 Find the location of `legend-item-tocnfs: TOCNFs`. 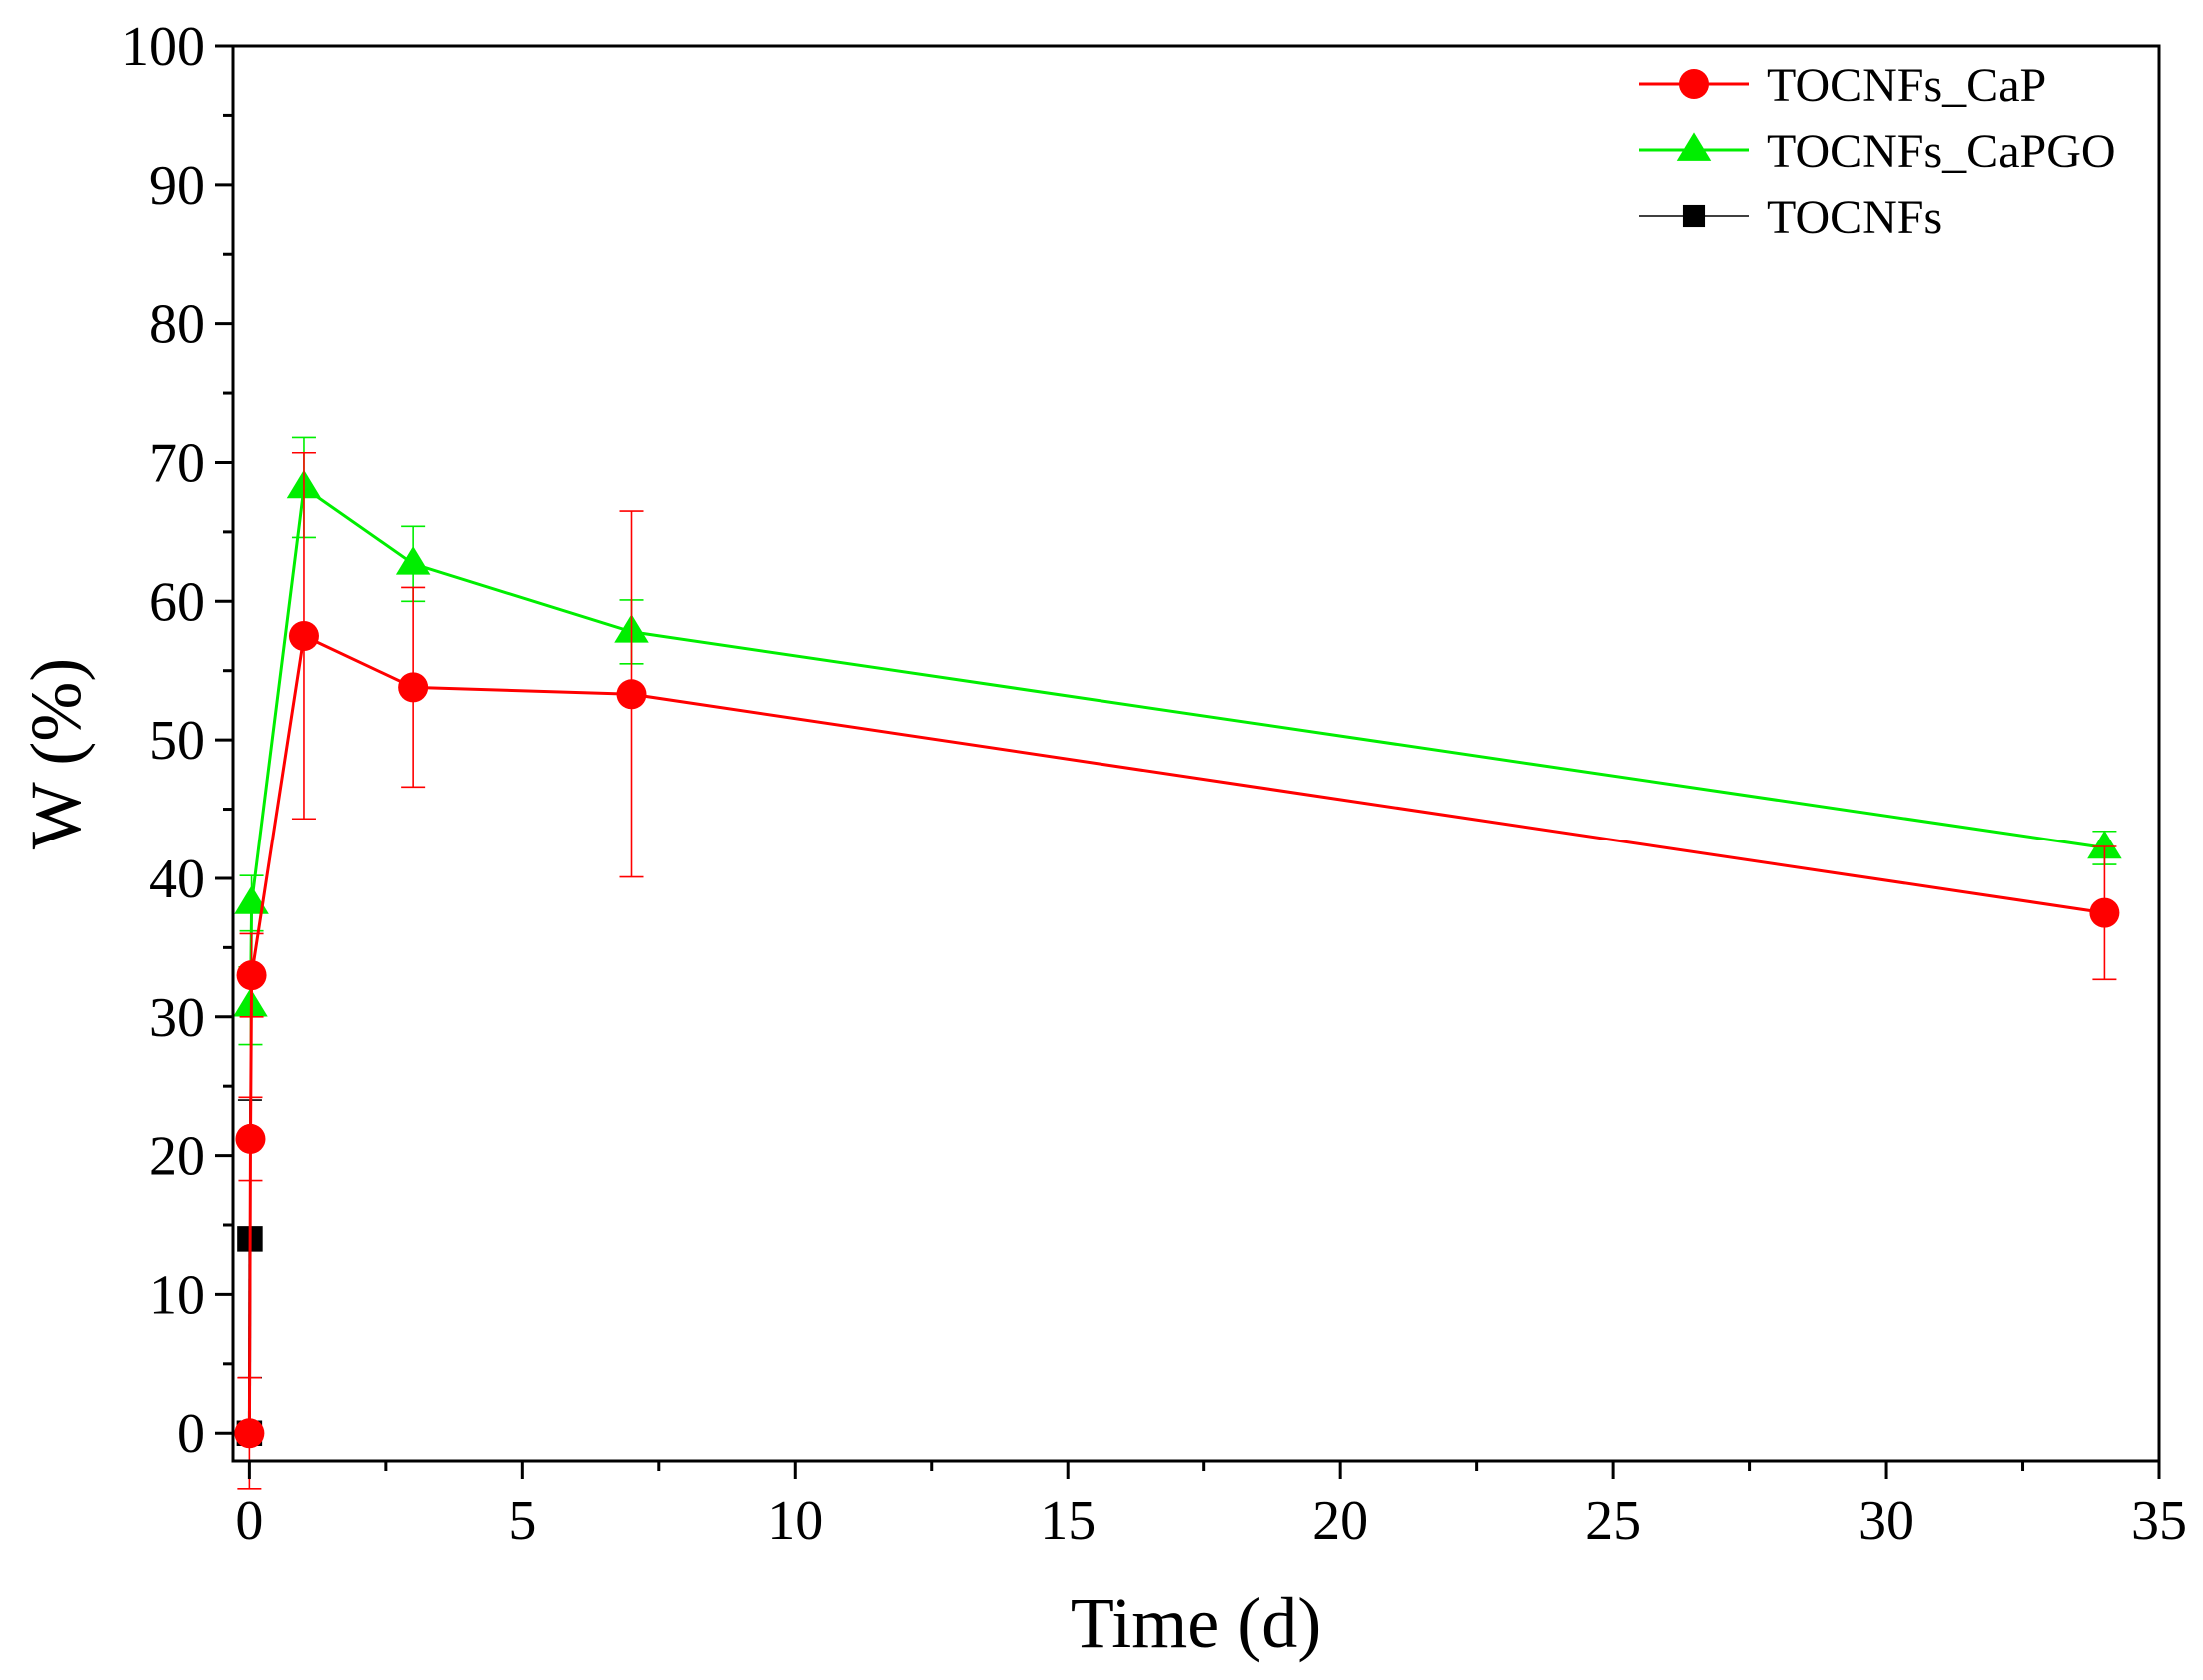

legend-item-tocnfs: TOCNFs is located at coordinates (1791, 217).